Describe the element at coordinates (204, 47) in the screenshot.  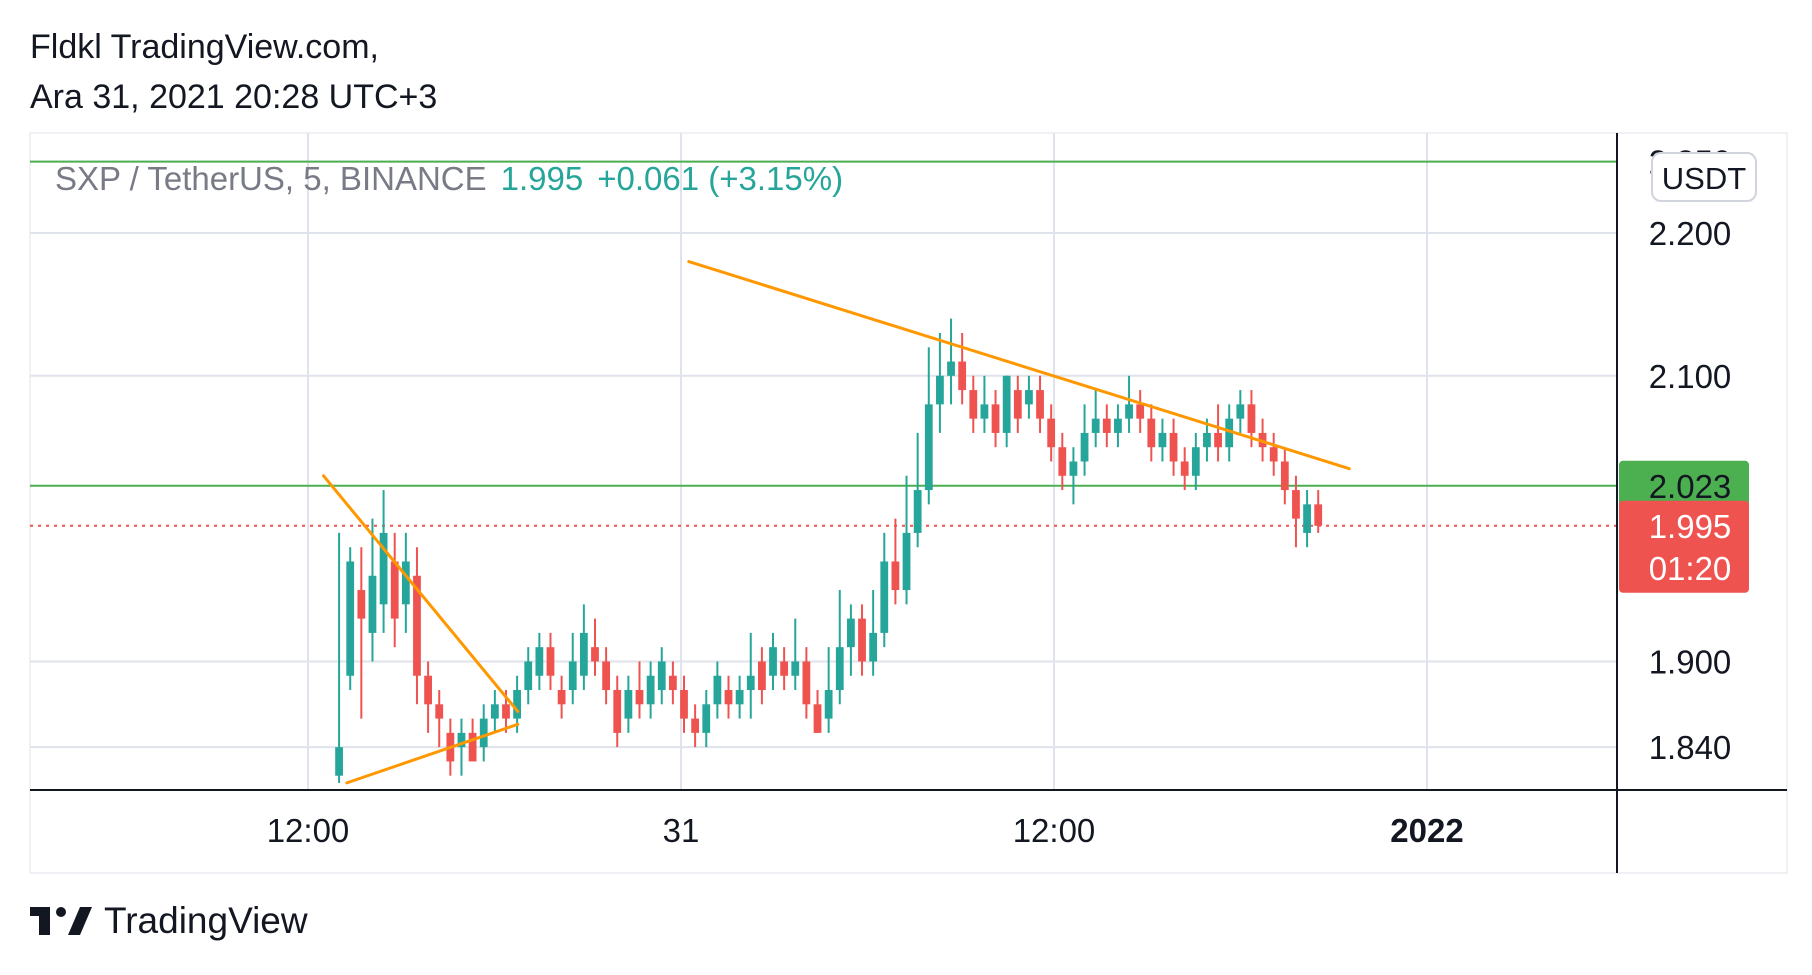
I see `chart-author-title: Fldkl TradingView.com,` at that location.